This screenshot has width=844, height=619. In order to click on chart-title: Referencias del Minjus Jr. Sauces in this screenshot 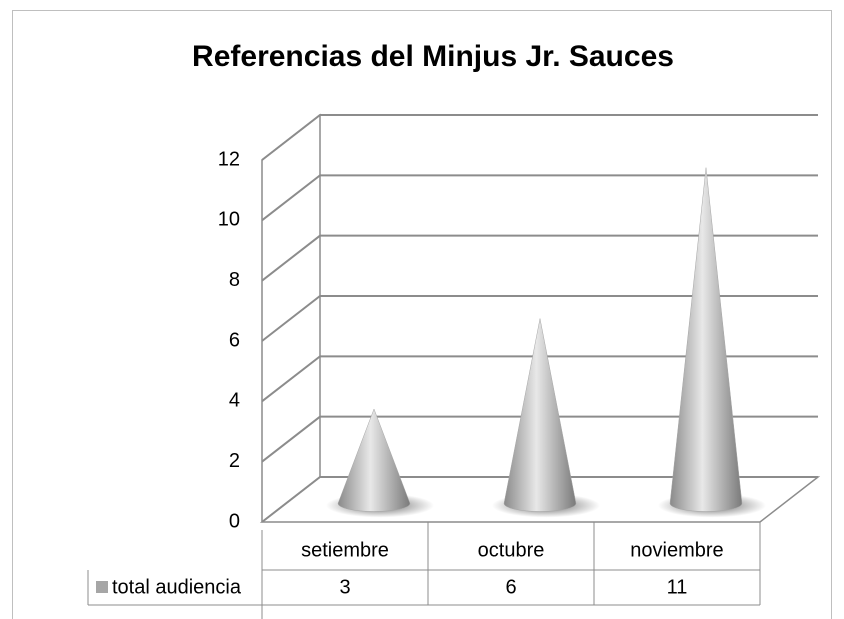, I will do `click(433, 56)`.